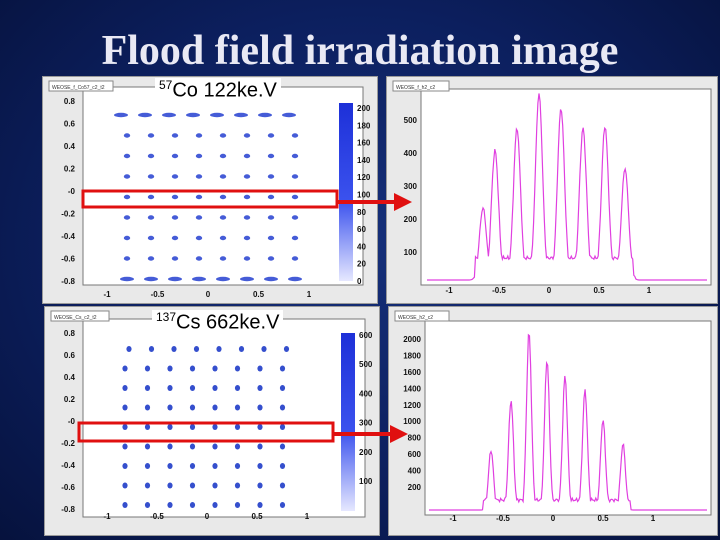 The image size is (720, 540). I want to click on co57-map-title: WEOSE_f_Co57_c2_t2, so click(78, 88).